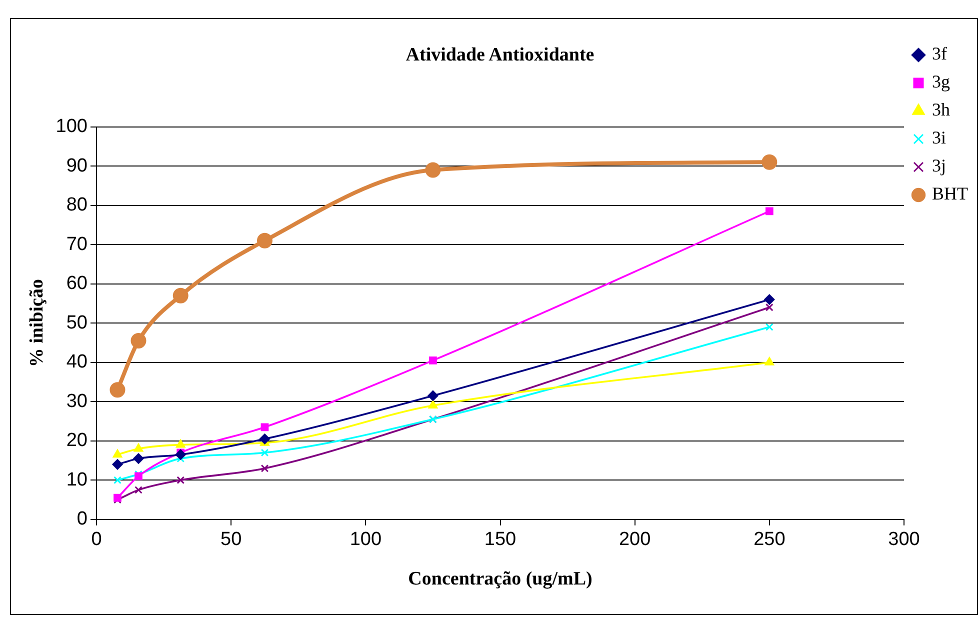 The image size is (980, 617). Describe the element at coordinates (939, 54) in the screenshot. I see `legend-label: 3f` at that location.